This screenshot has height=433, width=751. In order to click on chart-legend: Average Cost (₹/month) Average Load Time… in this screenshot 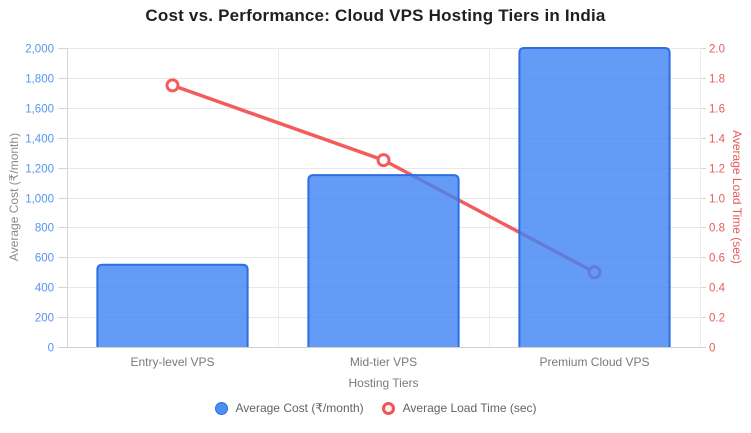, I will do `click(375, 408)`.